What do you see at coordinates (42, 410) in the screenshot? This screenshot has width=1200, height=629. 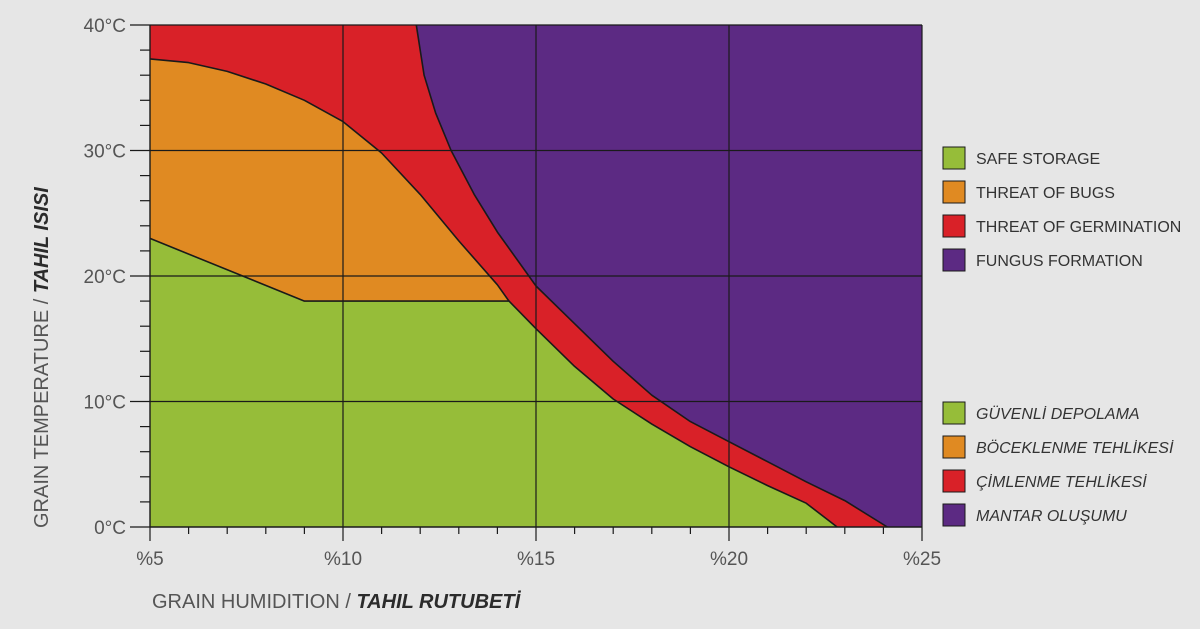 I see `y-axis-title-en: GRAIN TEMPERATURE /` at bounding box center [42, 410].